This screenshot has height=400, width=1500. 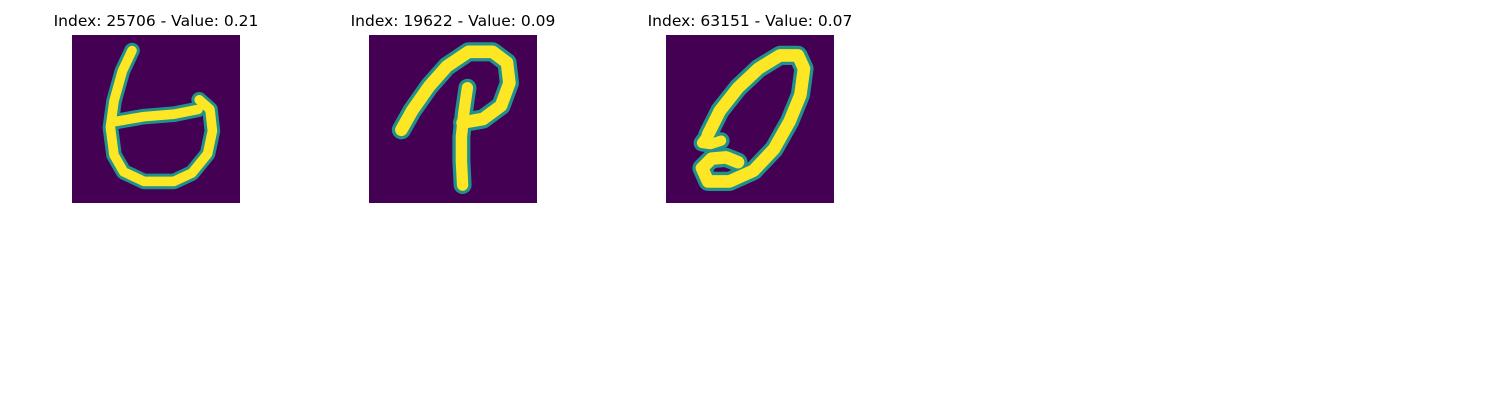 I want to click on panel-3: Index: 63151 - Value: 0.07, so click(x=750, y=105).